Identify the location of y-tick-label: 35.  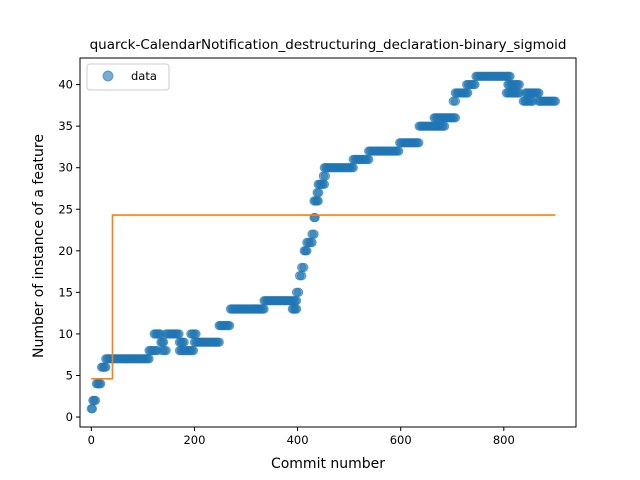
(65, 126).